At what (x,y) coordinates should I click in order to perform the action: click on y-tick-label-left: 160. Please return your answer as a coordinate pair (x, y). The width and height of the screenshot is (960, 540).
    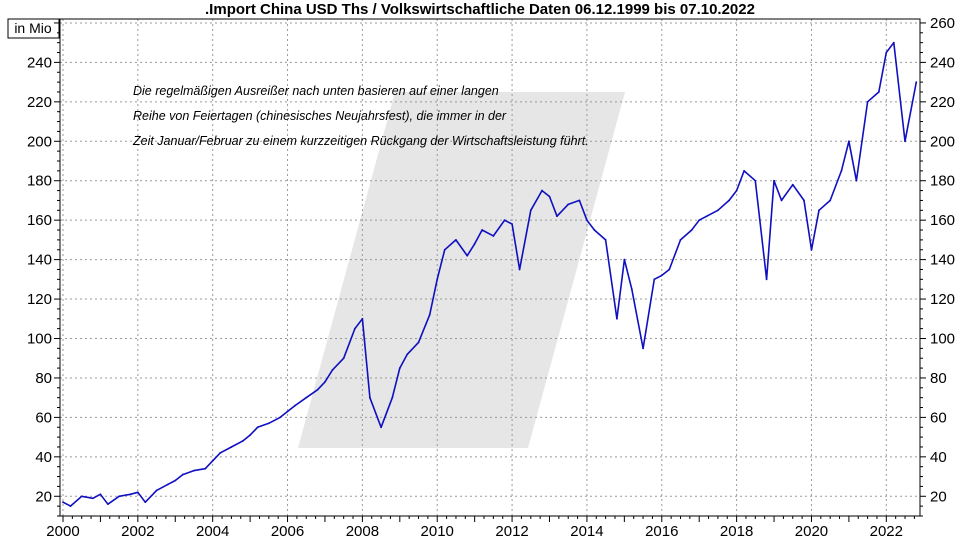
    Looking at the image, I should click on (39, 220).